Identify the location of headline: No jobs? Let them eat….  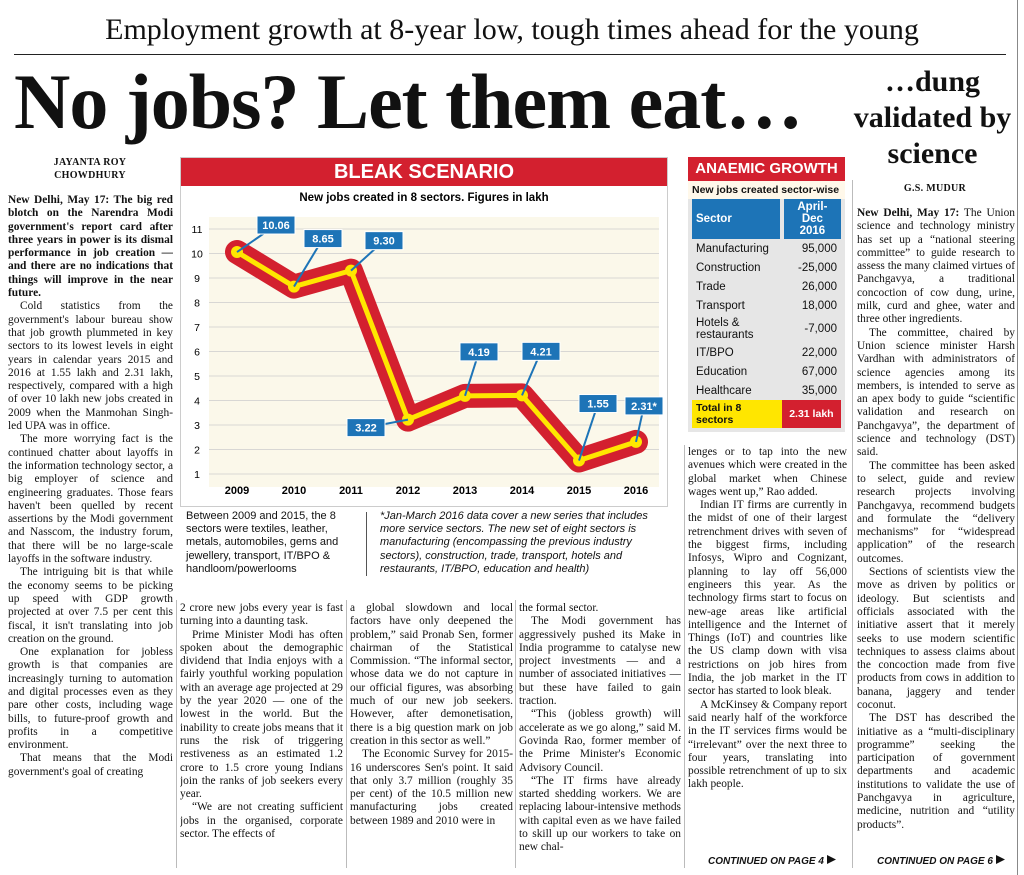
(408, 101).